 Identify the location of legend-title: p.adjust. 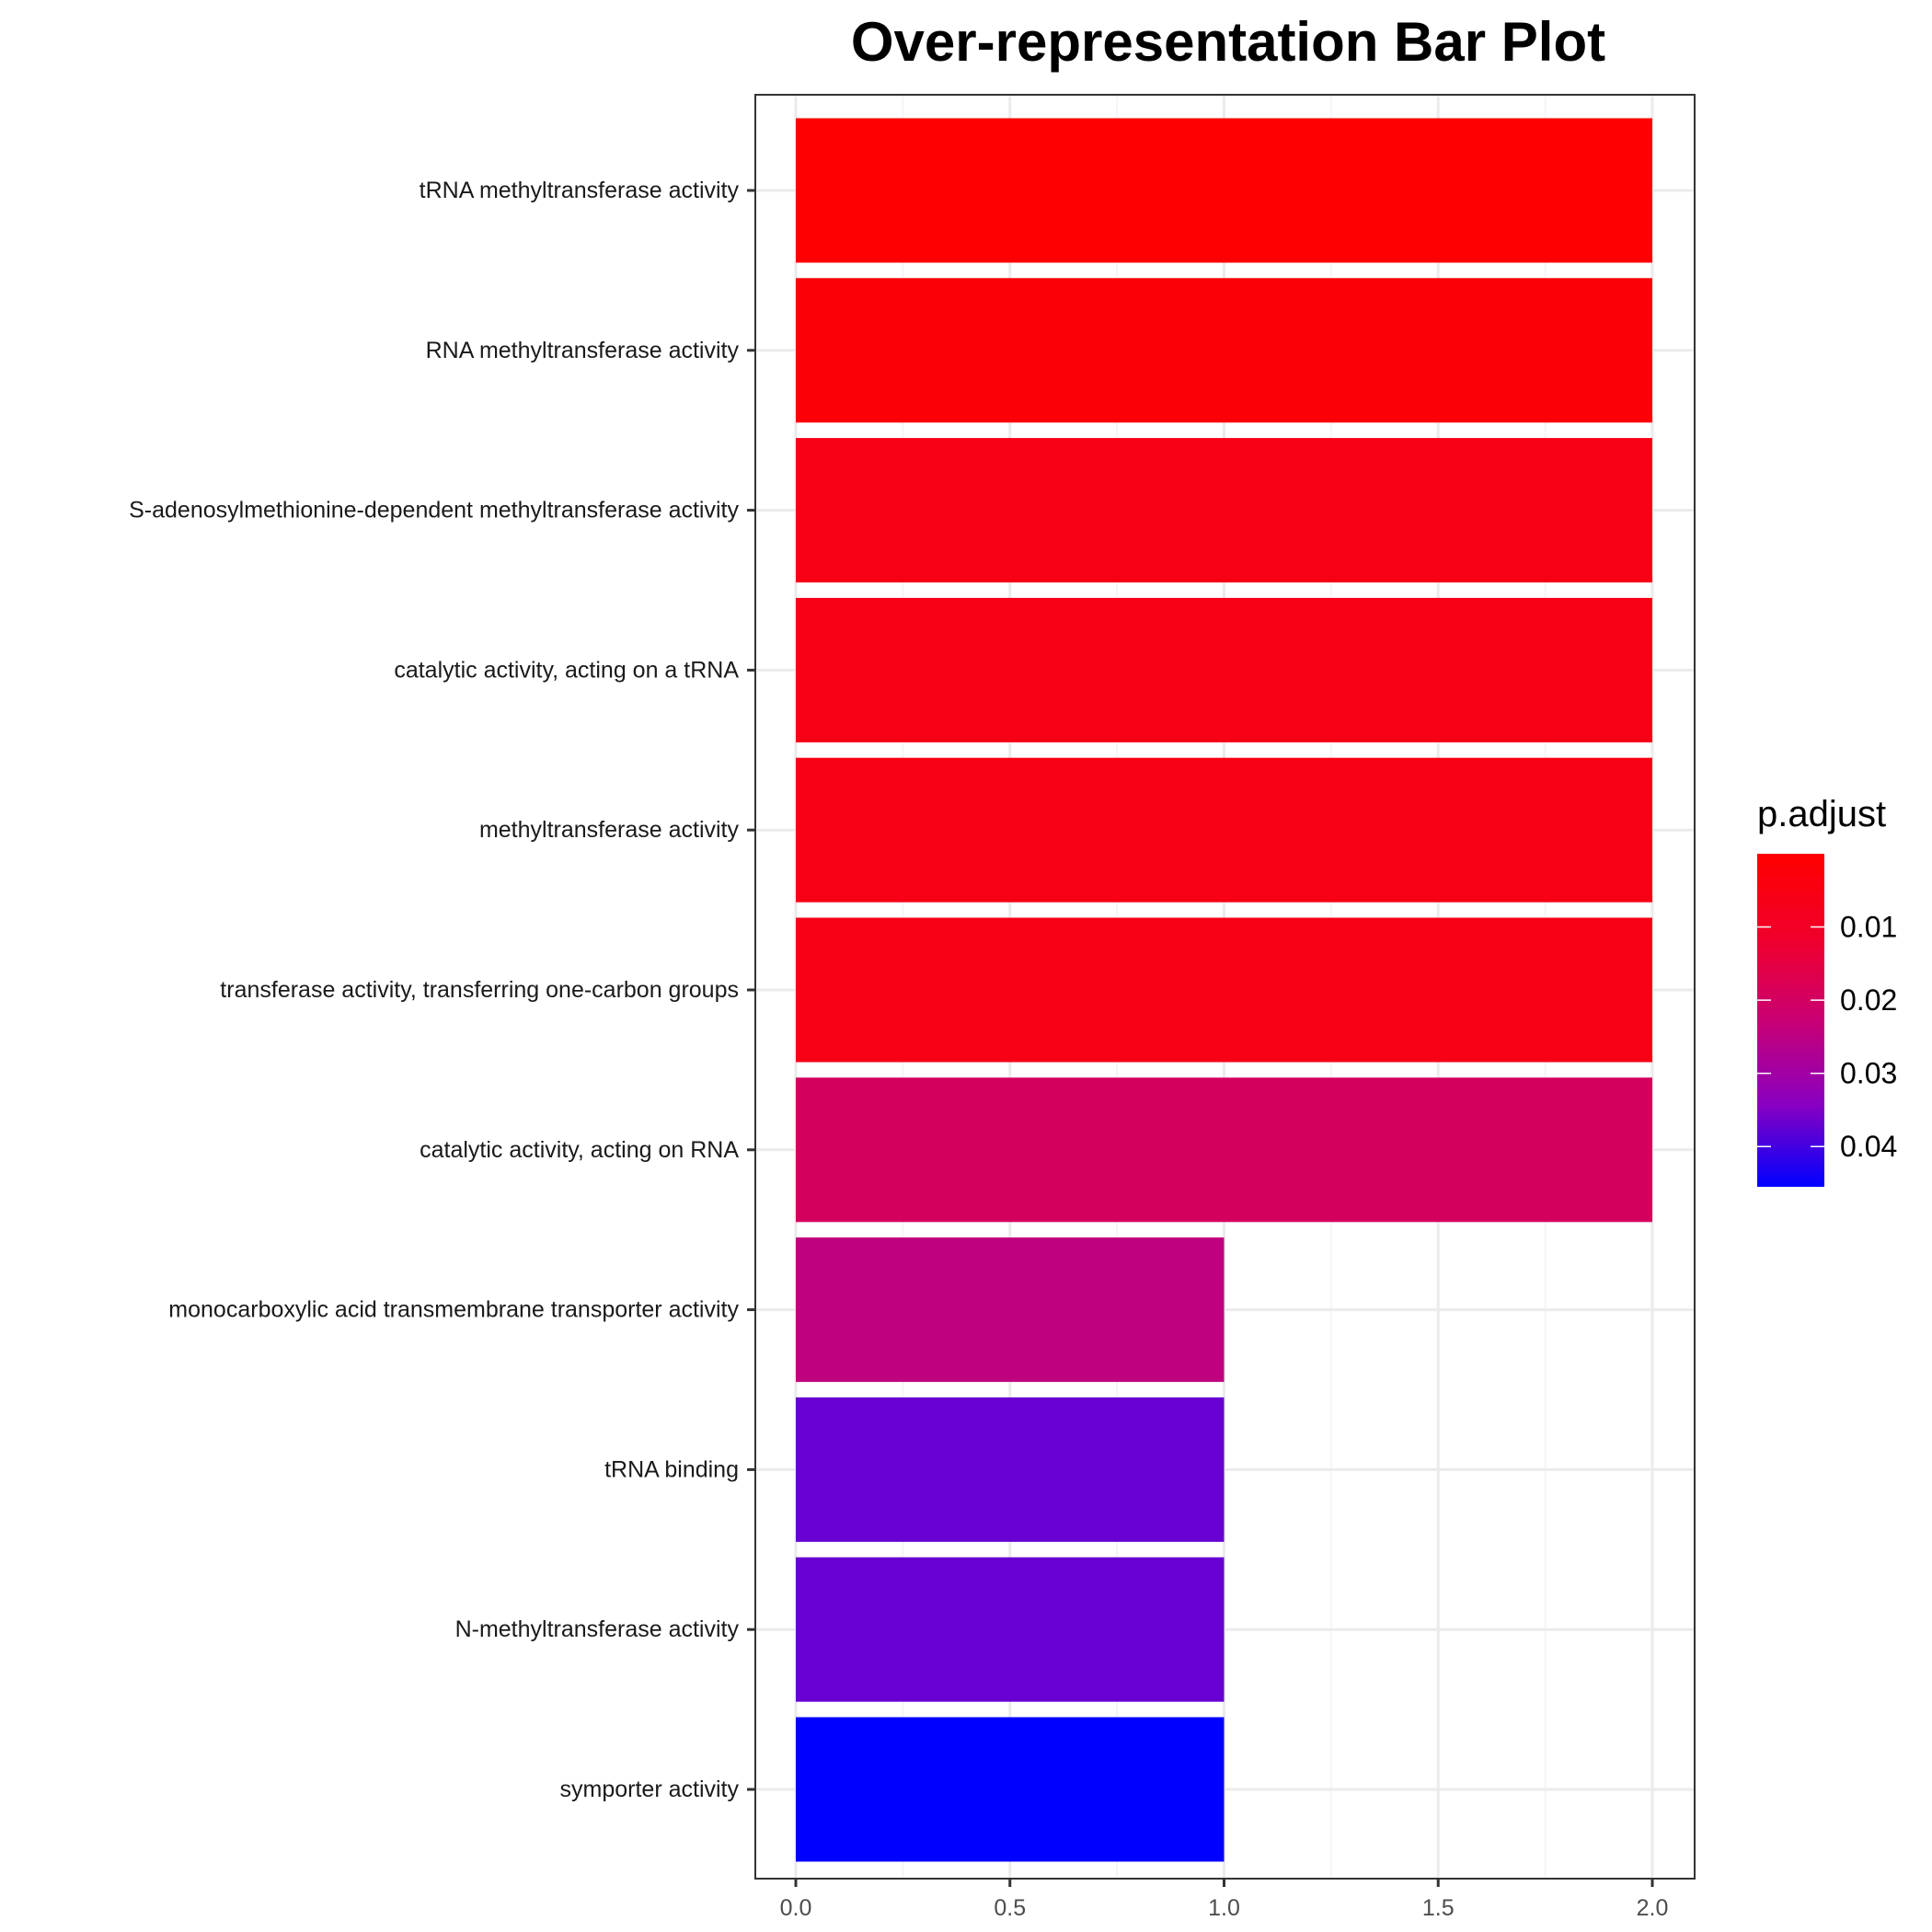
(1821, 814).